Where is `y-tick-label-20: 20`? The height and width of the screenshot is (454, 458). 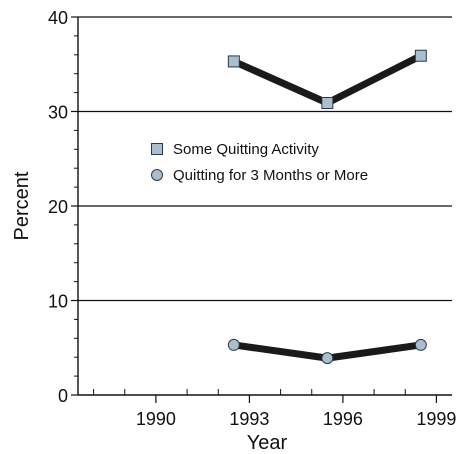 y-tick-label-20: 20 is located at coordinates (58, 207).